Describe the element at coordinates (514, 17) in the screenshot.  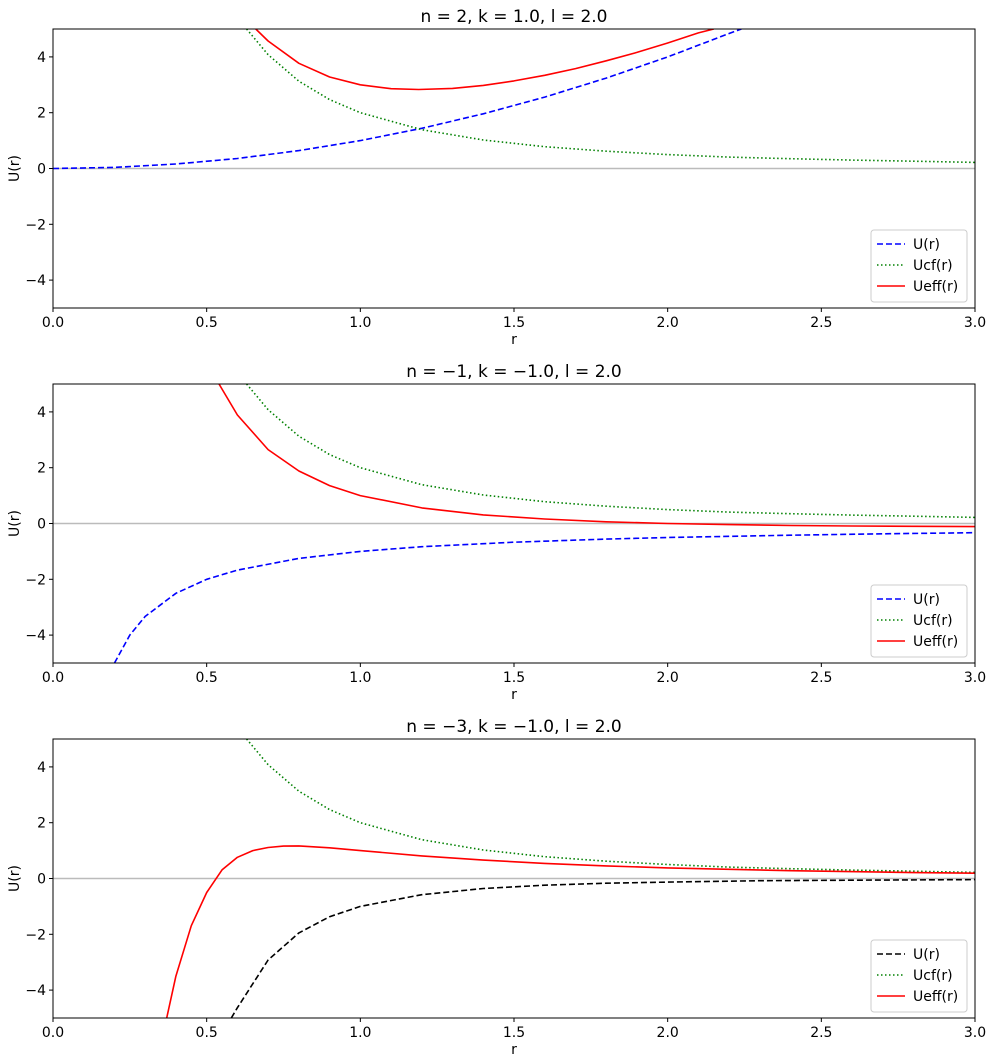
I see `chart-title: n = 2, k = 1.0, l = 2.0` at that location.